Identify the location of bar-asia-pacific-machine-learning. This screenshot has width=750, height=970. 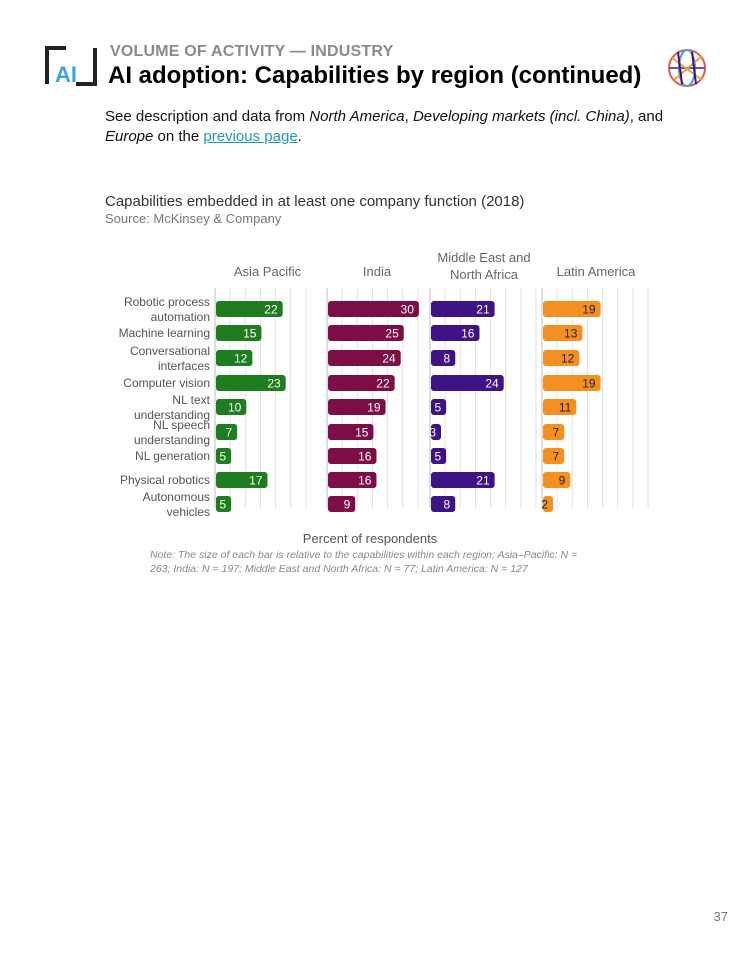
(239, 333).